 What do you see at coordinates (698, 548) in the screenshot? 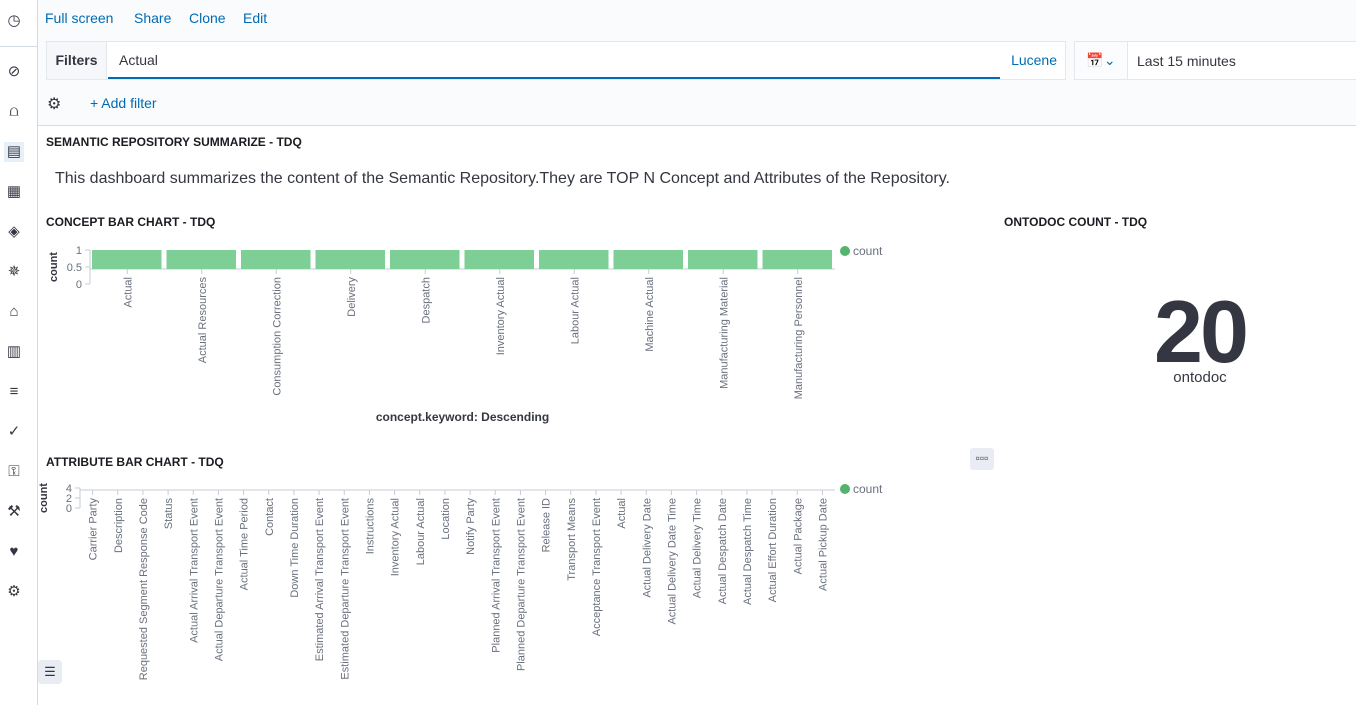
I see `x-tick-label: Actual Delivery Time` at bounding box center [698, 548].